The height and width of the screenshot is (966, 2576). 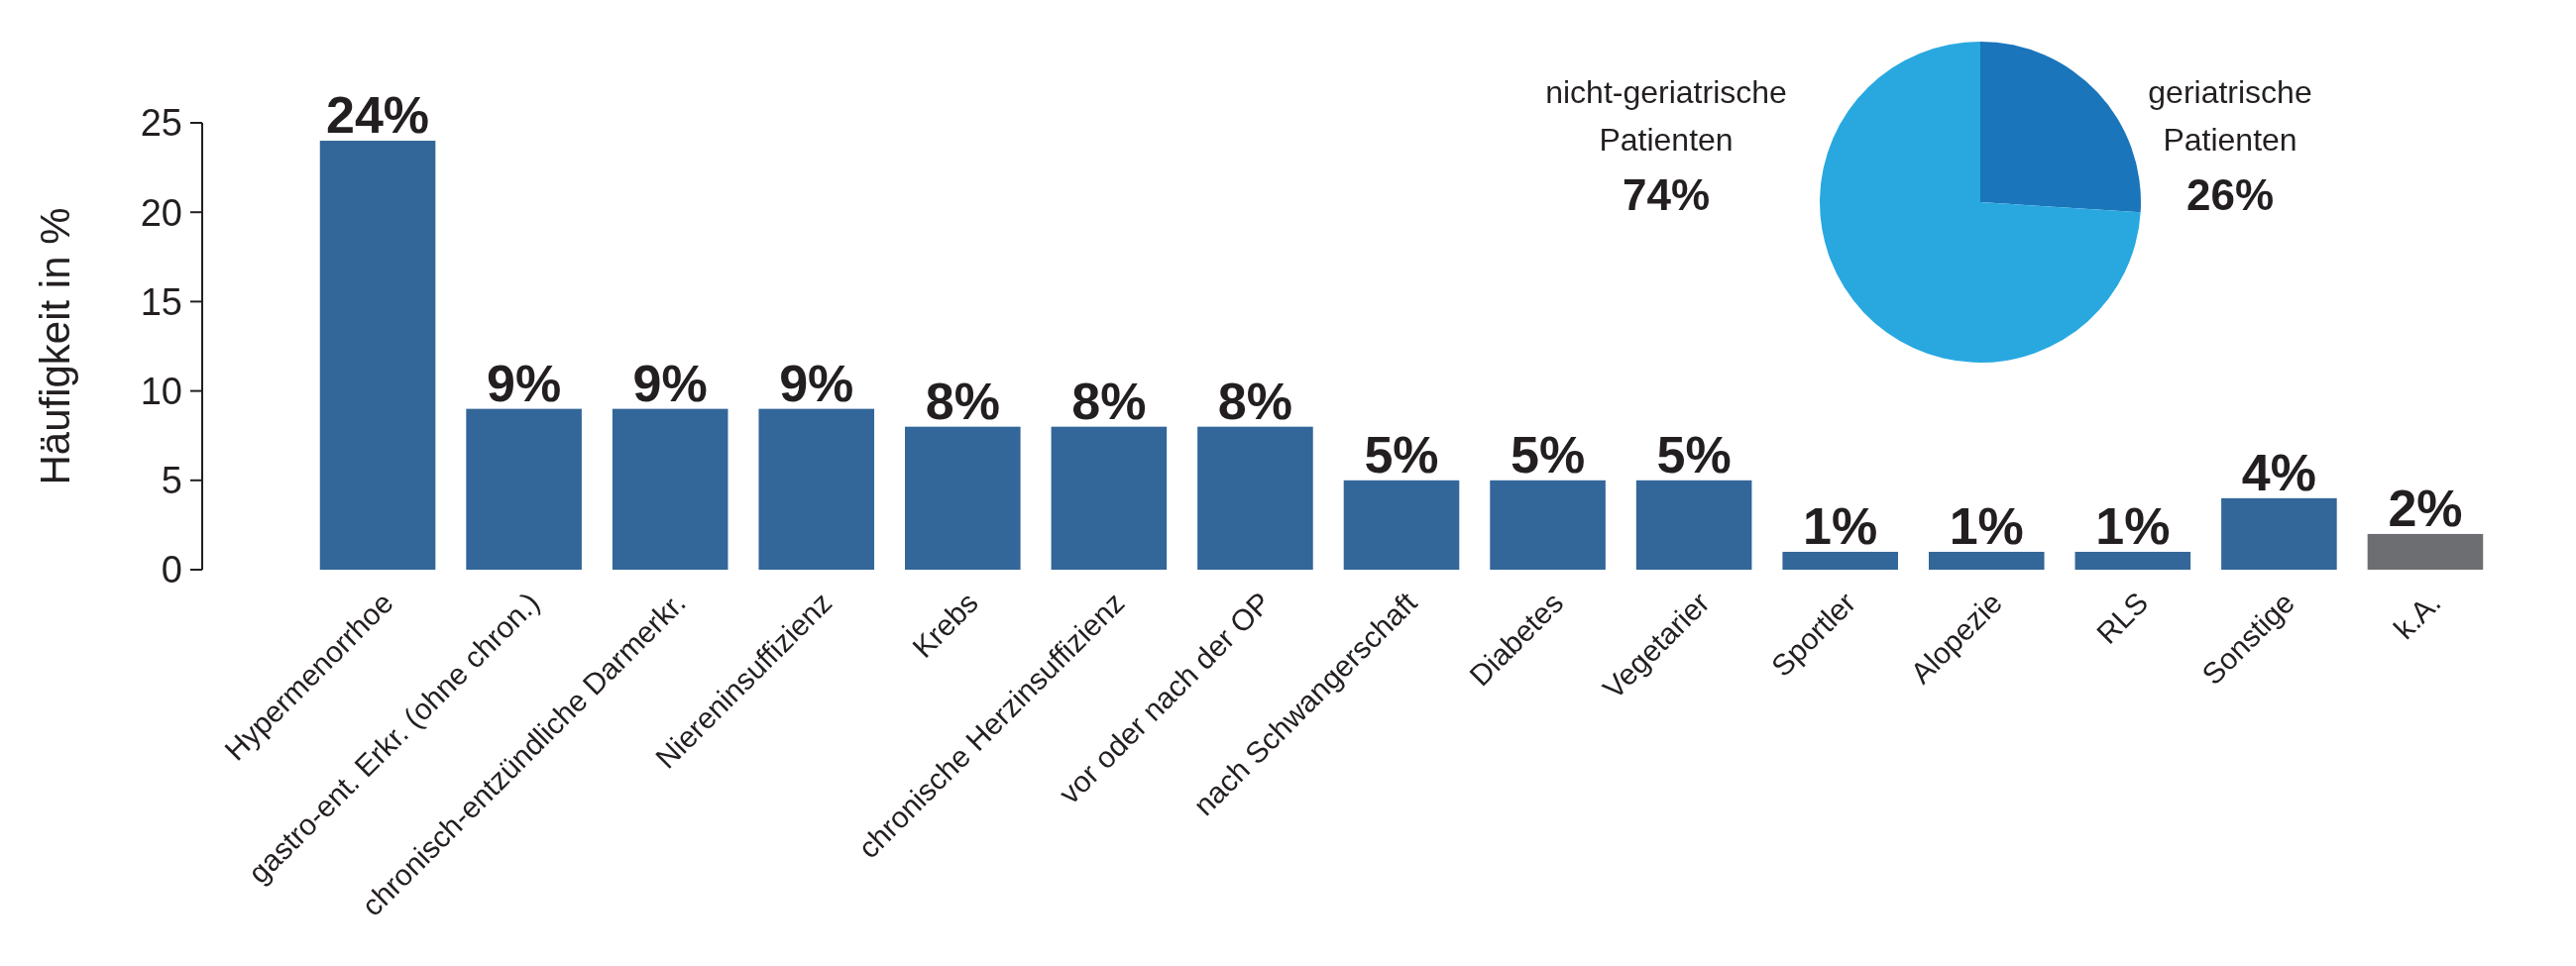 I want to click on y-tick-label: 15, so click(x=161, y=301).